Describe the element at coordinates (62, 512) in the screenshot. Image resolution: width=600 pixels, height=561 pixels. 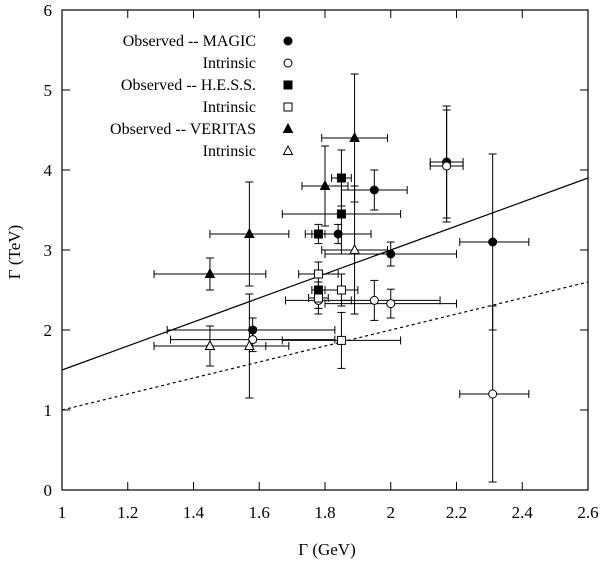
I see `x-tick-label: 1` at that location.